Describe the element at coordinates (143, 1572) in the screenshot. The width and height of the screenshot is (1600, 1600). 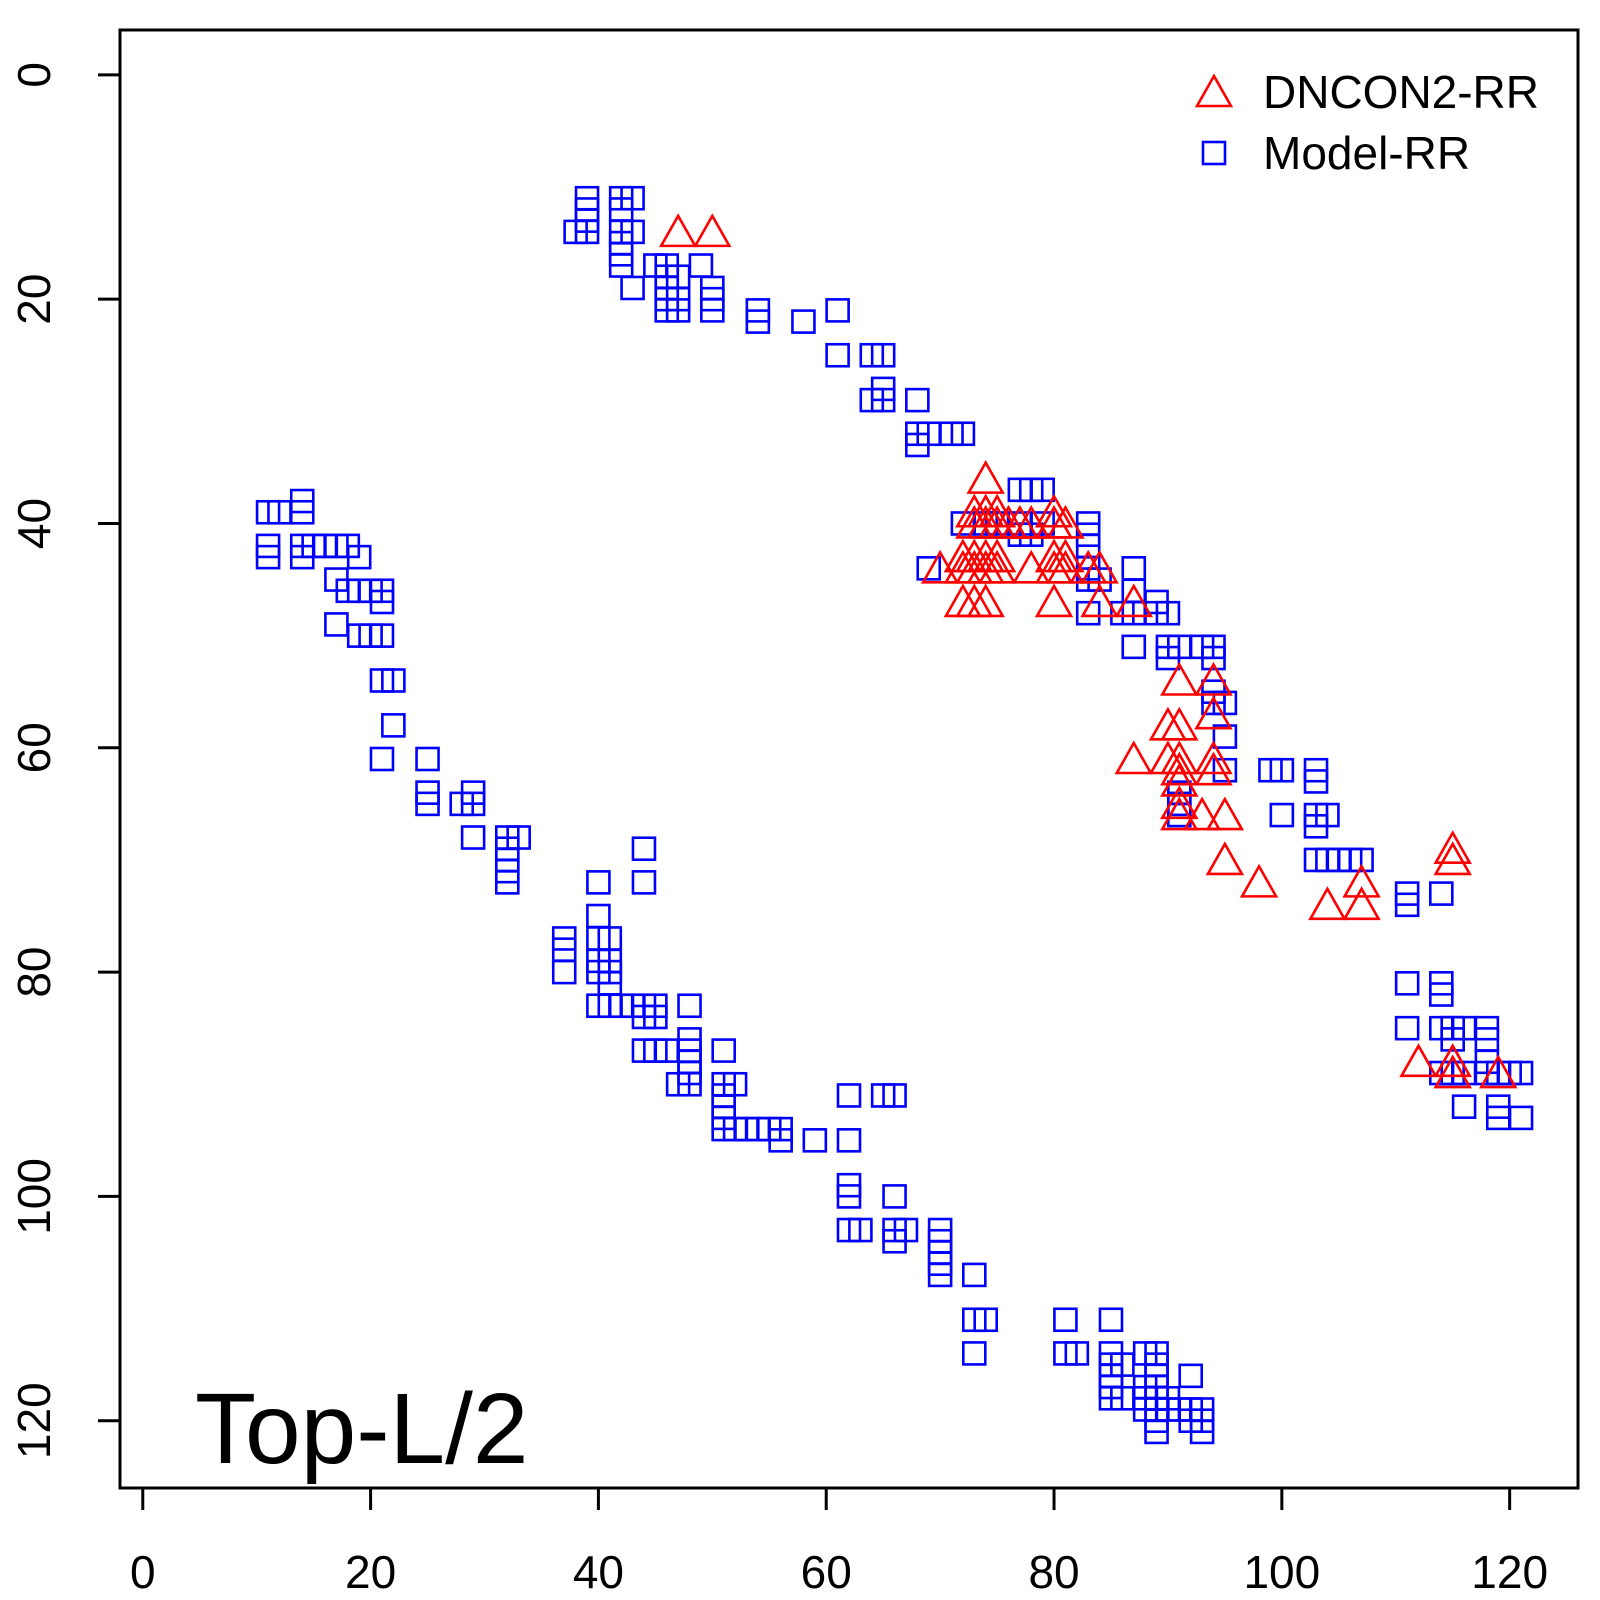
I see `x-tick-label: 0` at that location.